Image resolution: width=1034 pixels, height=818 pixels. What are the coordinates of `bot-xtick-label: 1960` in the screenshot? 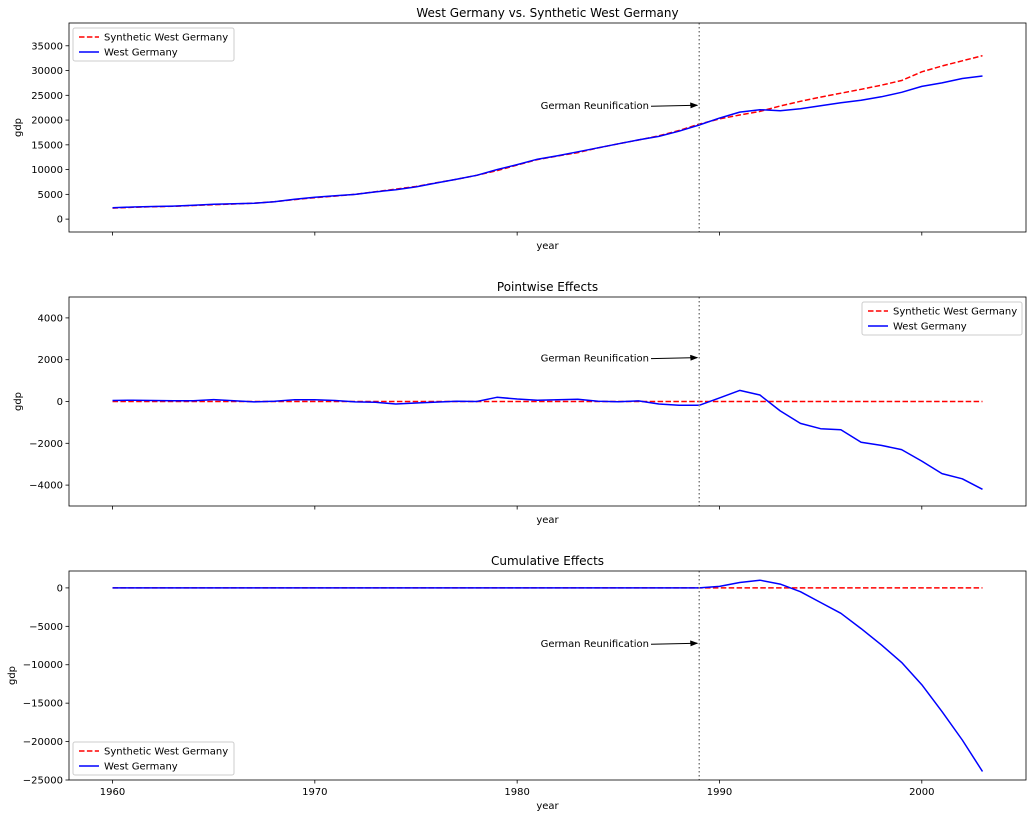 It's located at (112, 792).